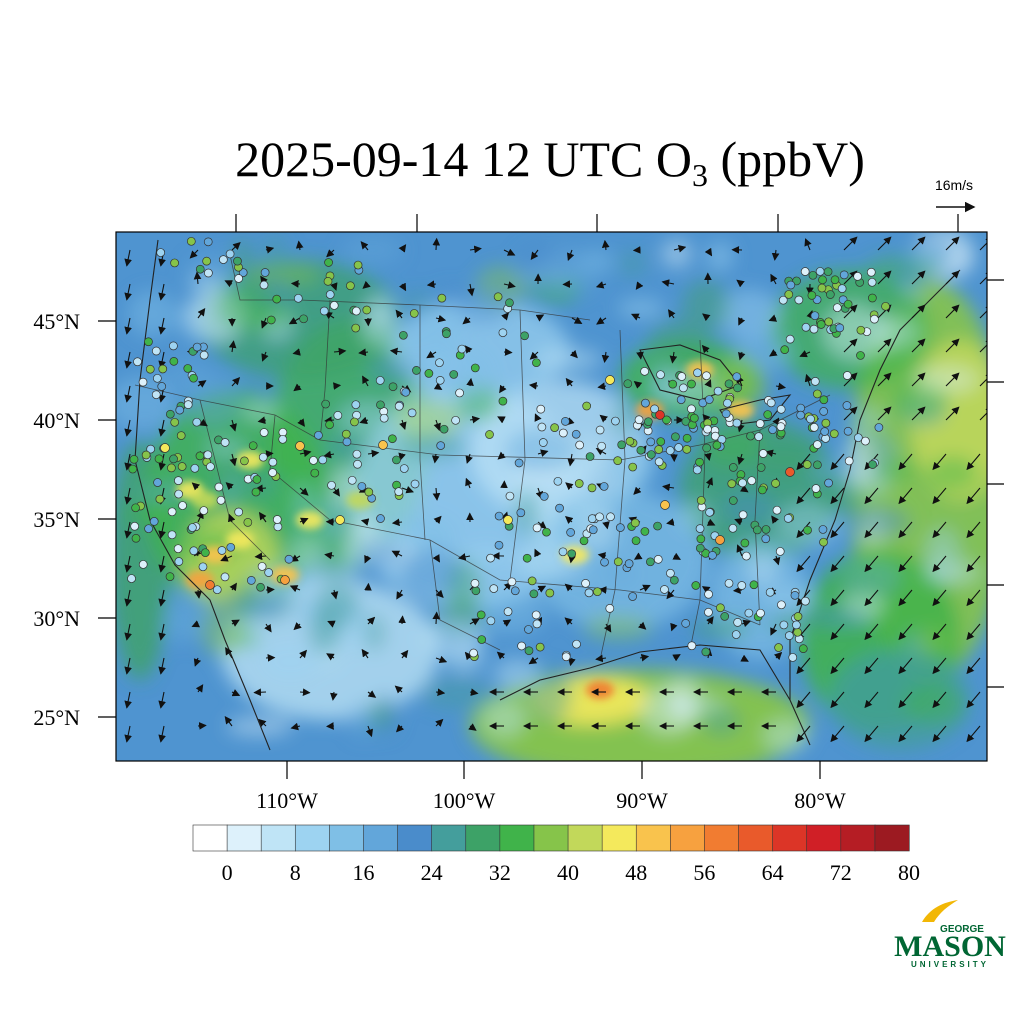 The image size is (1024, 1024). Describe the element at coordinates (962, 929) in the screenshot. I see `logo-top-text: GEORGE` at that location.